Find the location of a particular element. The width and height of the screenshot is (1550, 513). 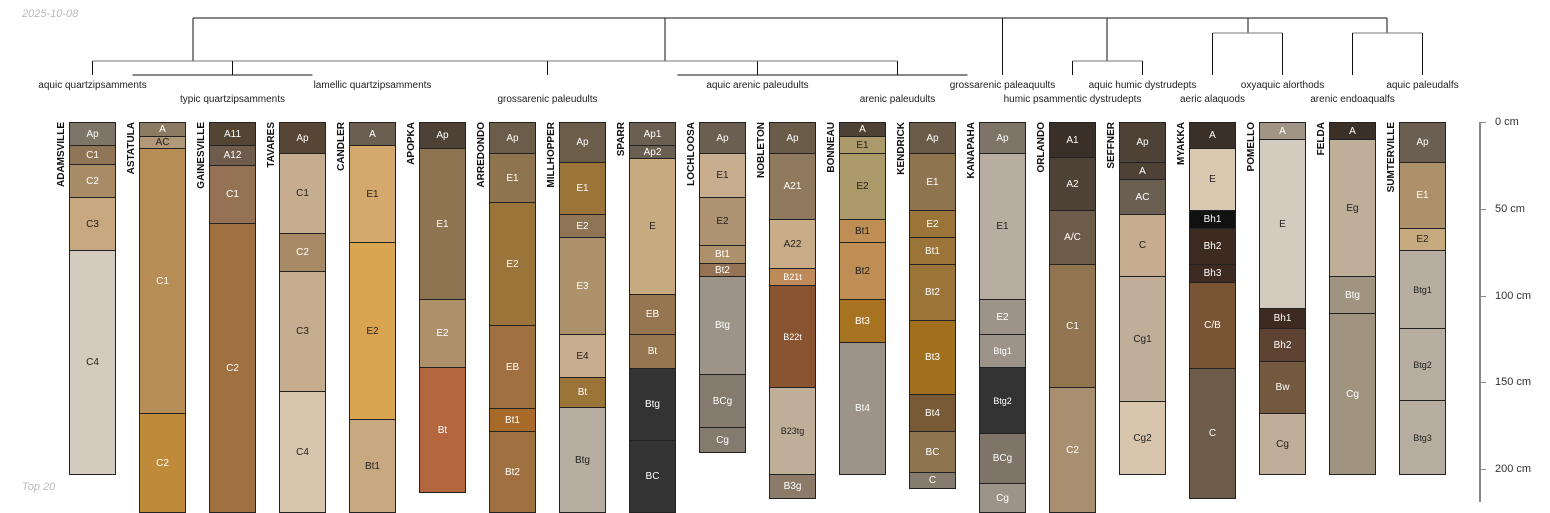

taxon-label: aquic arenic paleudults is located at coordinates (757, 85).